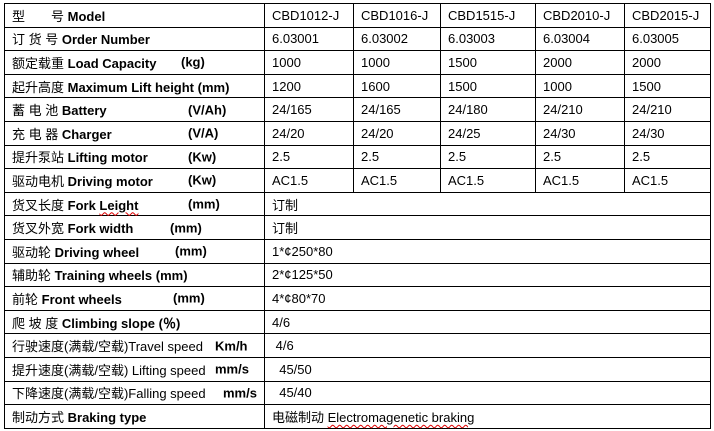 This screenshot has height=431, width=714. I want to click on value-cn: 电磁制动, so click(300, 417).